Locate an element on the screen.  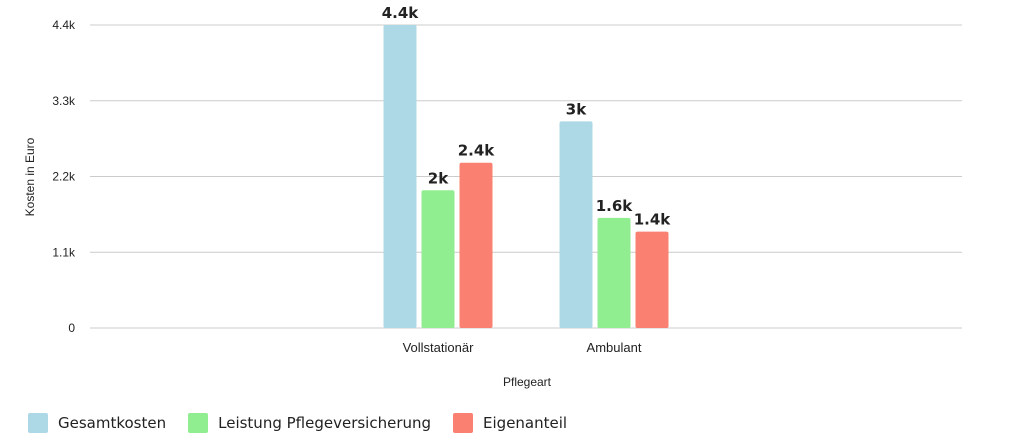
y-tick-label: 4.4k is located at coordinates (64, 25).